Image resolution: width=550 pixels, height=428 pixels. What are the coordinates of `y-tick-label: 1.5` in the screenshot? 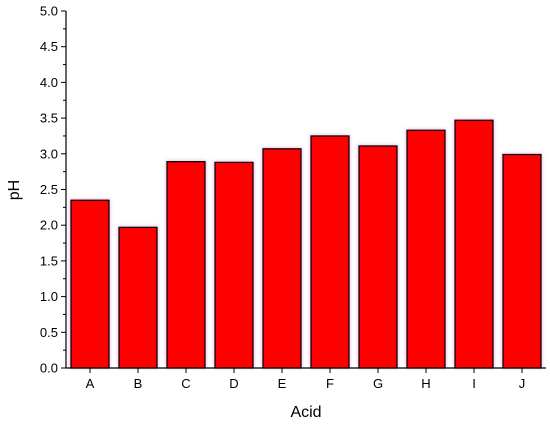 It's located at (49, 260).